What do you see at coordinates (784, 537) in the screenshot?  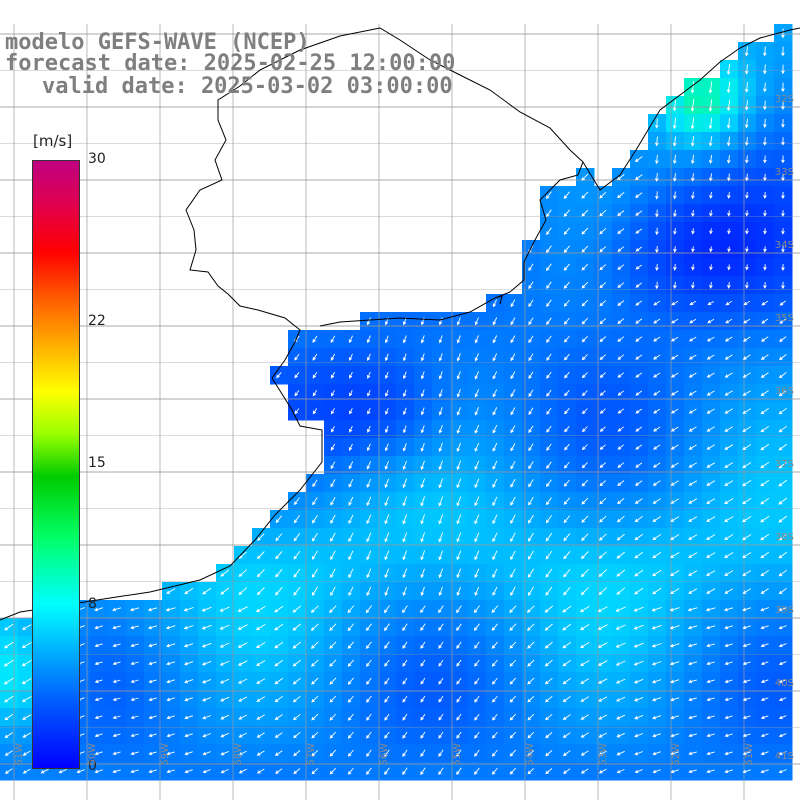 I see `lat-label: 38S` at bounding box center [784, 537].